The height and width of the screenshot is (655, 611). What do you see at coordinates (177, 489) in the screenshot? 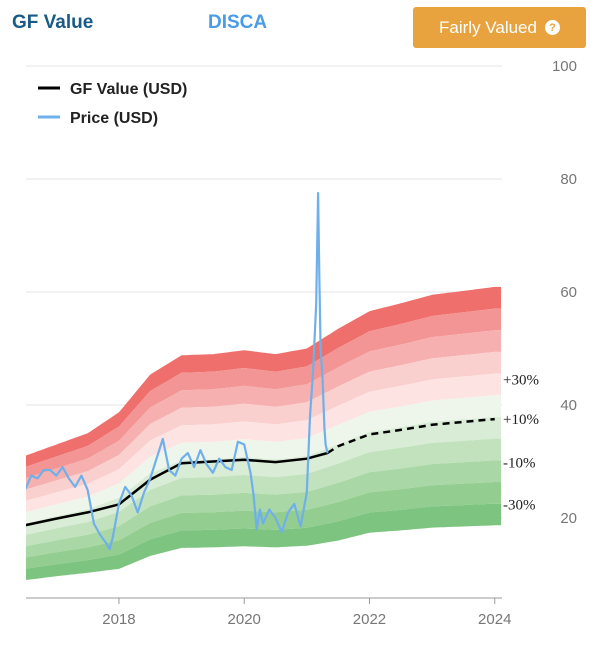
I see `gf-value-line` at bounding box center [177, 489].